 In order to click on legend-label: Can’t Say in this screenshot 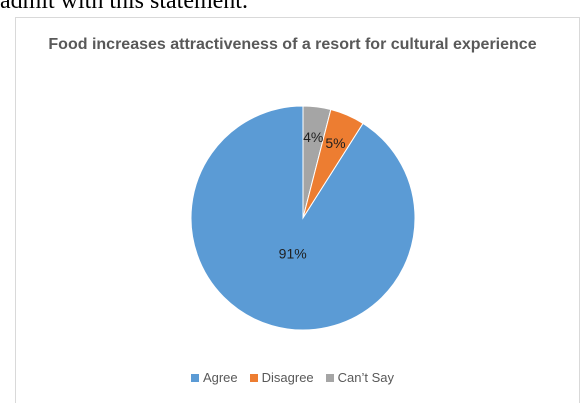, I will do `click(366, 377)`.